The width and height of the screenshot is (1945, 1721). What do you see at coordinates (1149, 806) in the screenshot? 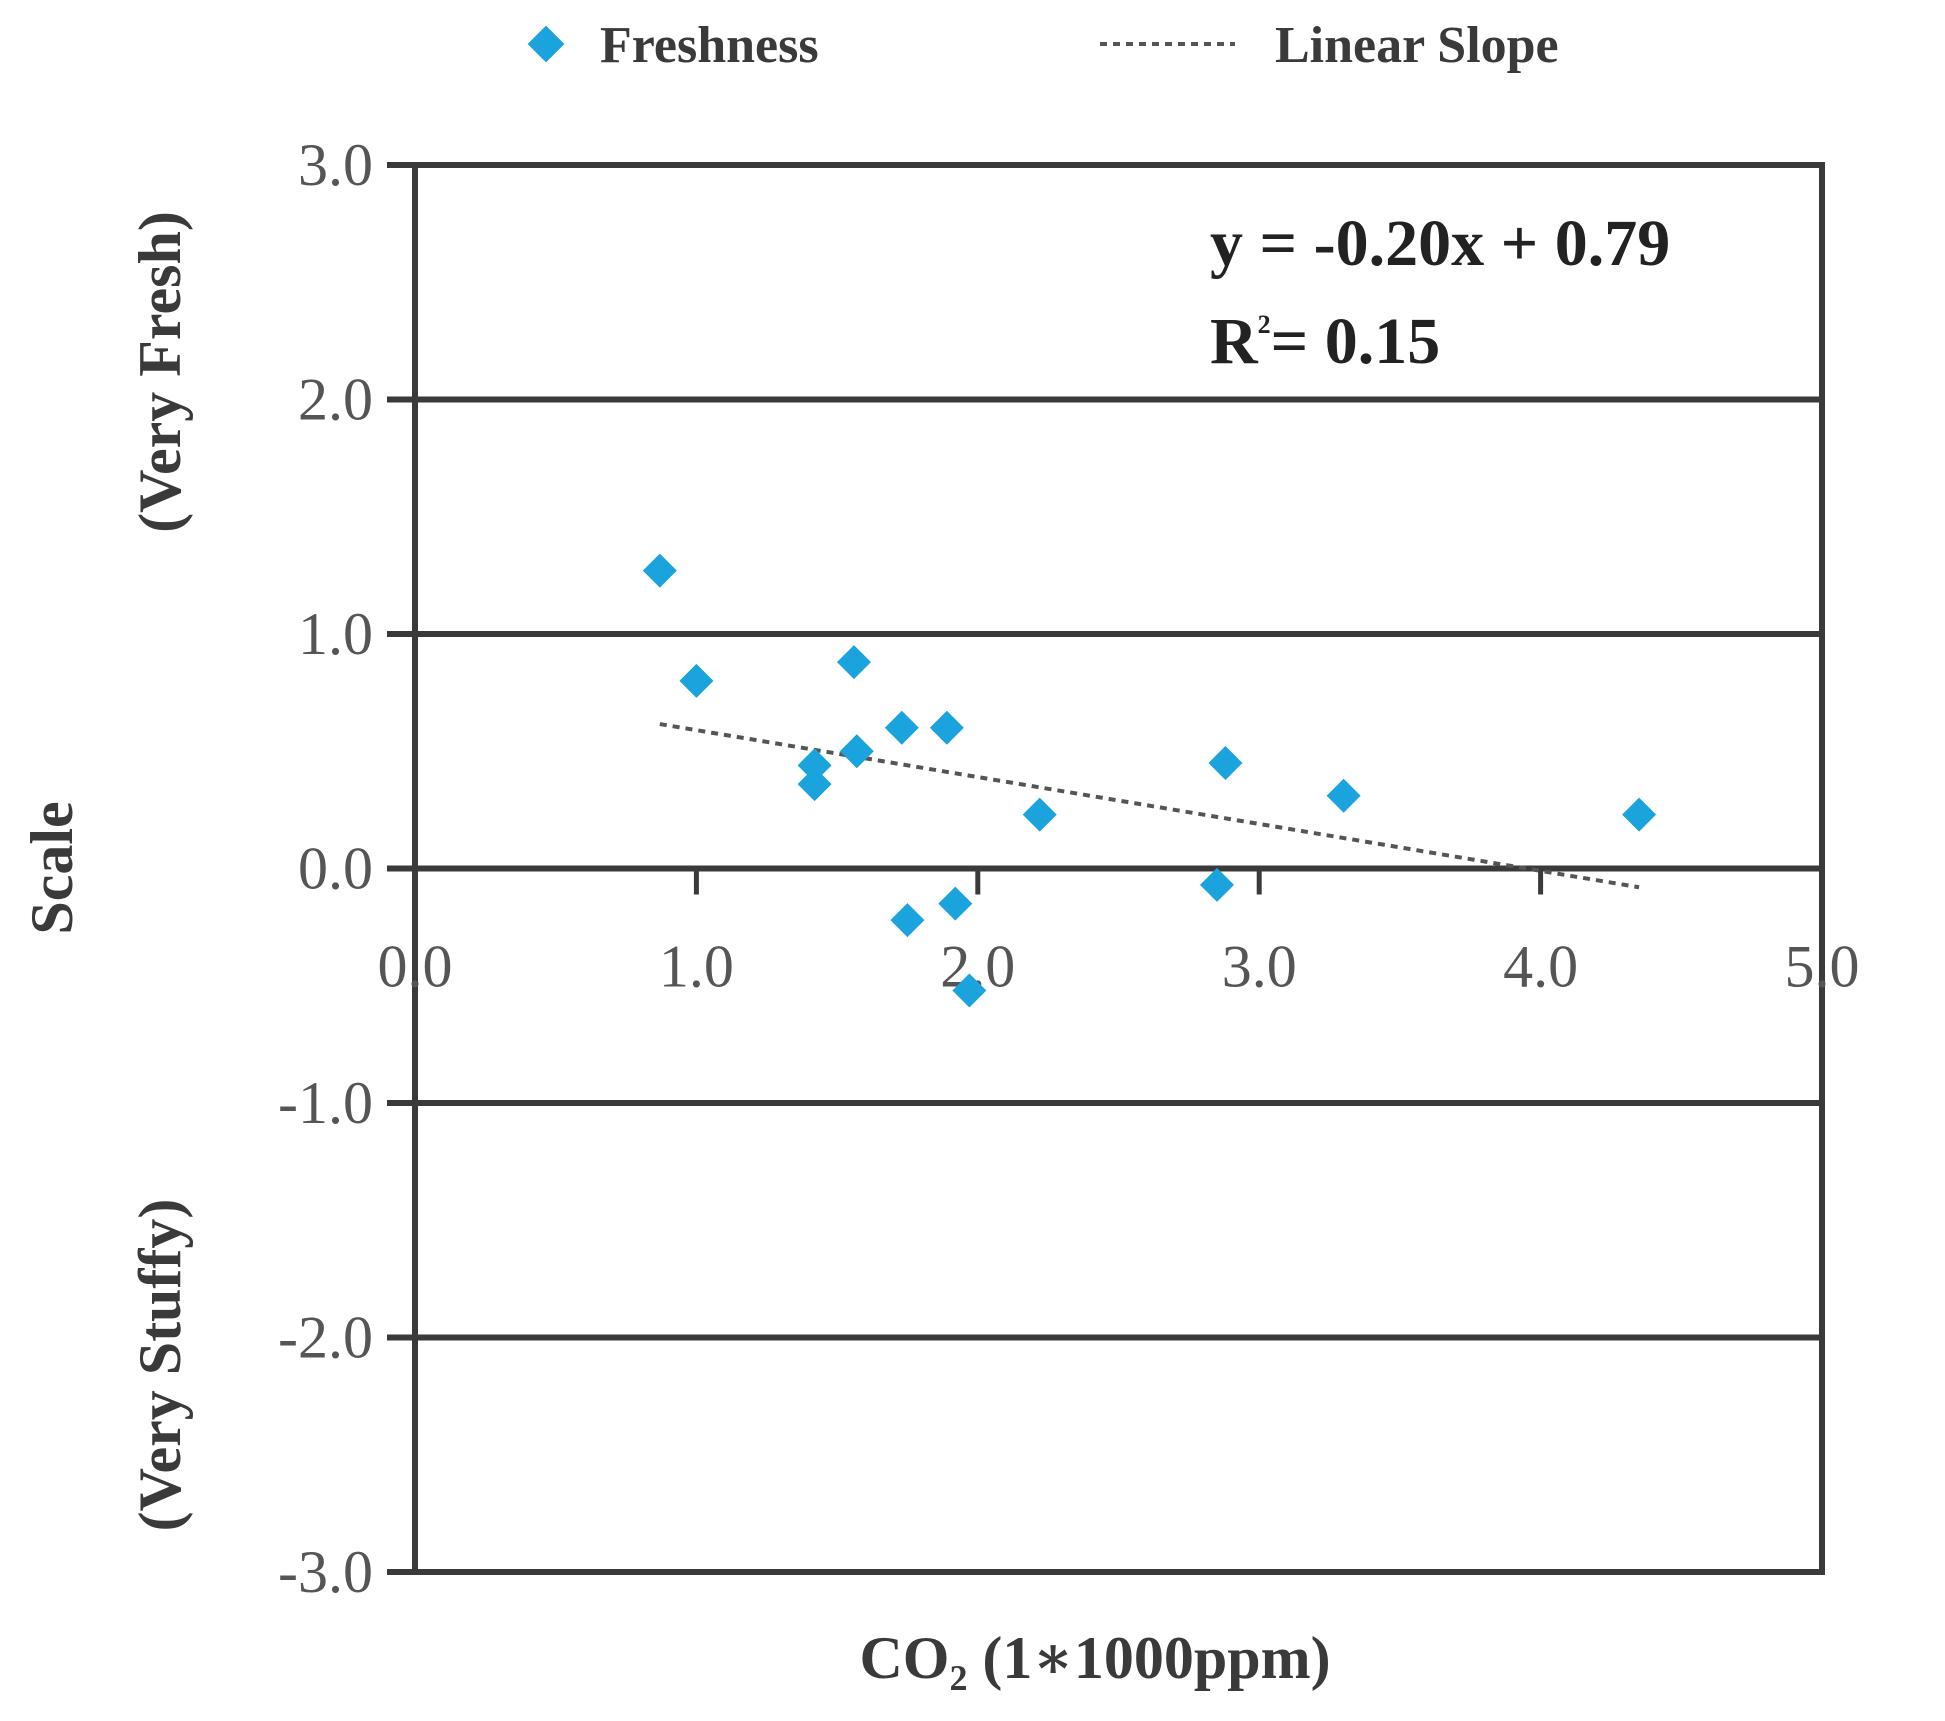
I see `trendline-linear-slope` at bounding box center [1149, 806].